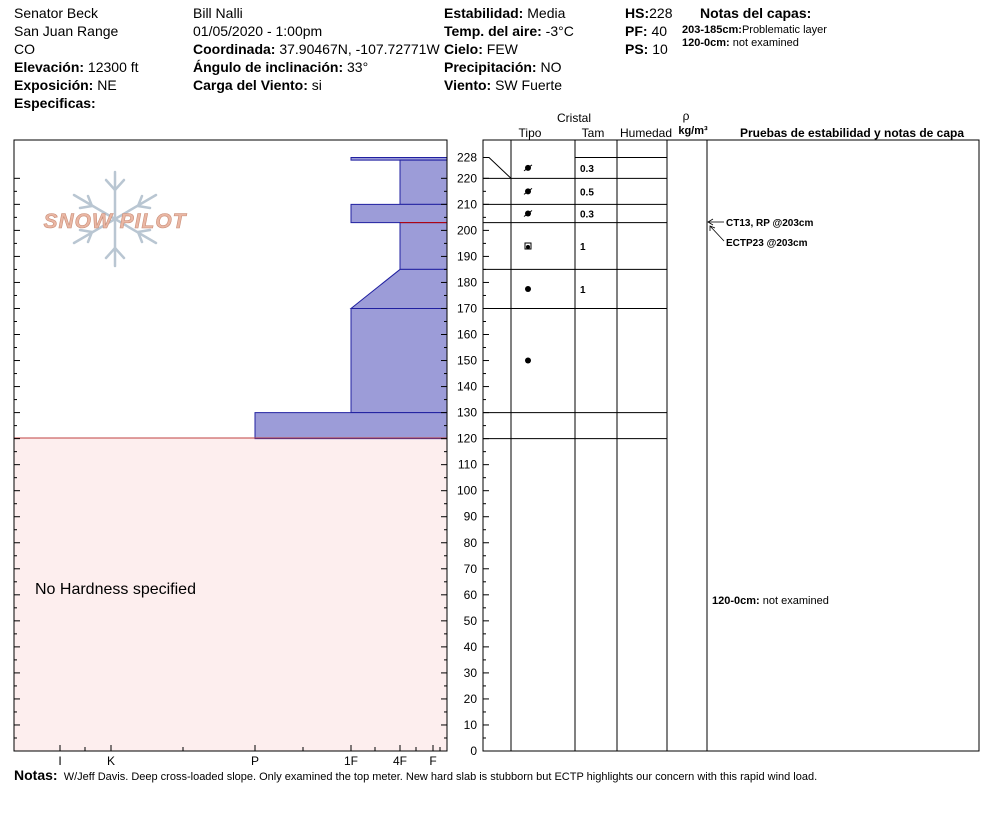  I want to click on precip-value: NO, so click(551, 67).